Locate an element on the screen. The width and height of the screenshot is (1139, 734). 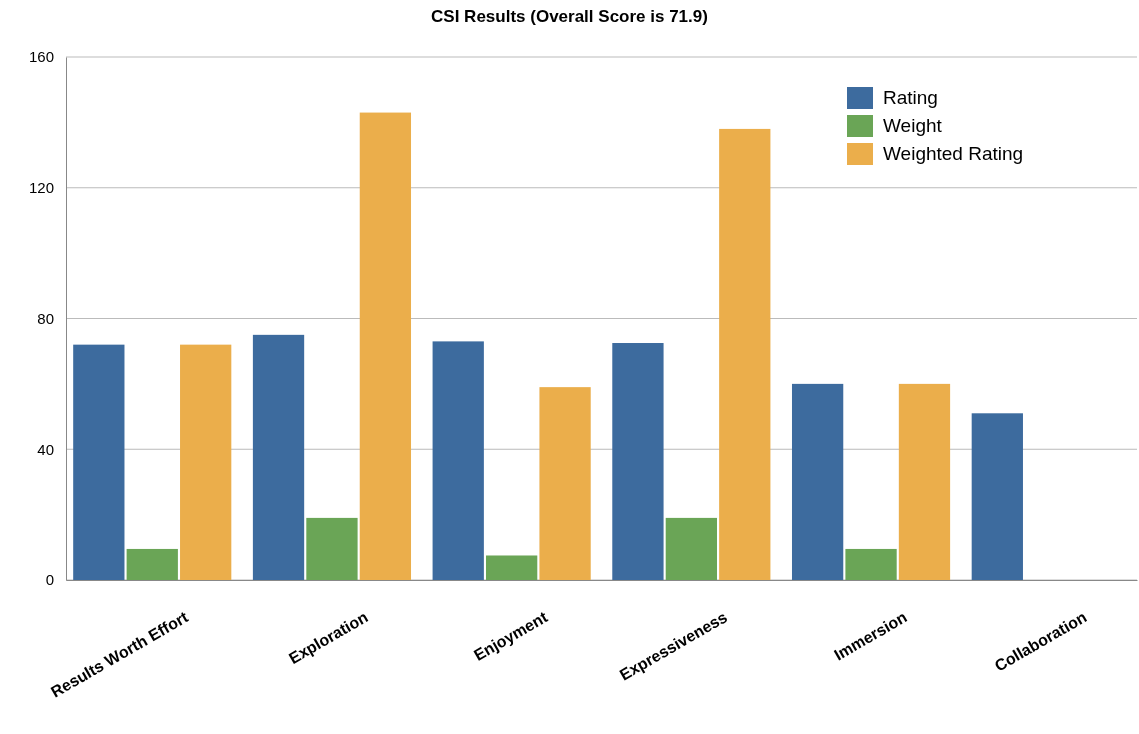
y-tick-label: 120 is located at coordinates (41, 188).